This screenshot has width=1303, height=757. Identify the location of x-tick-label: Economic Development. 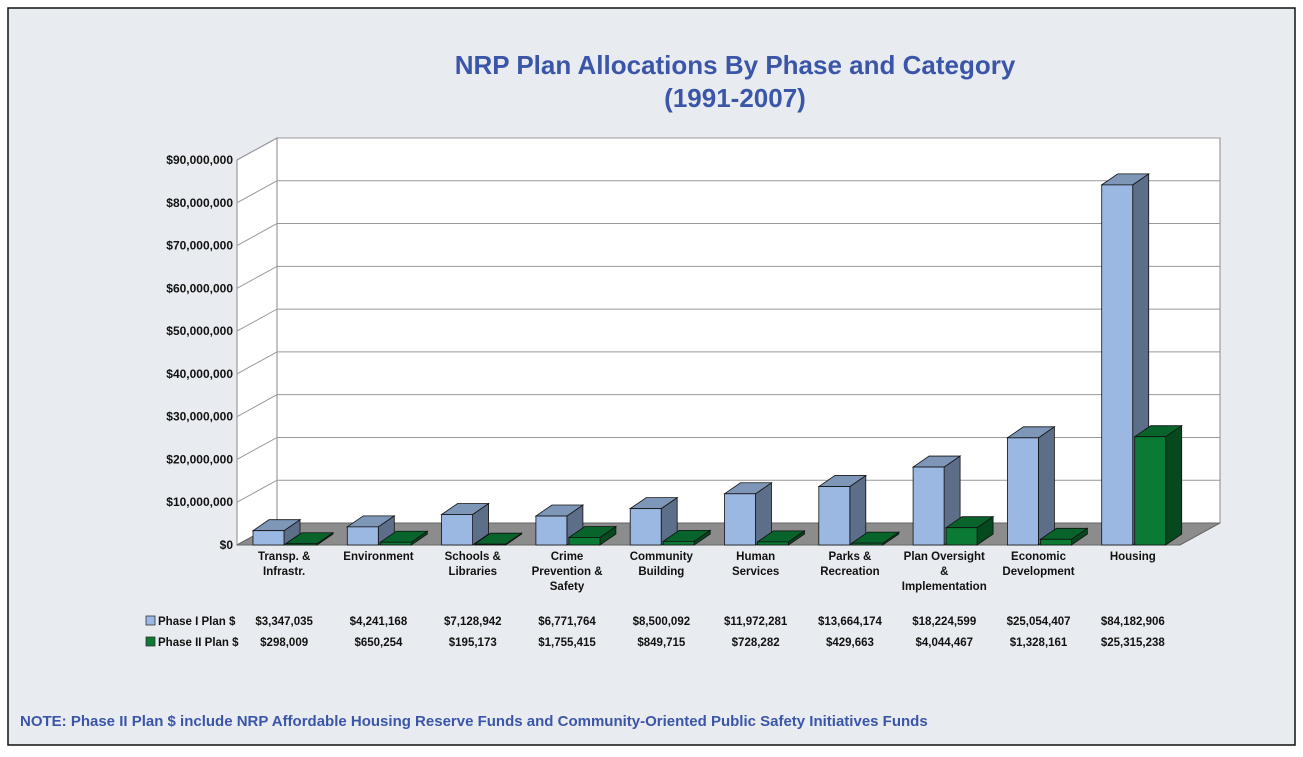
(1038, 564).